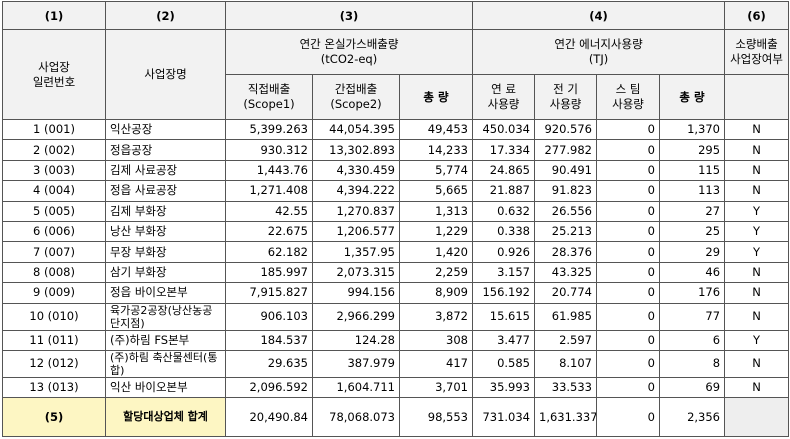 The width and height of the screenshot is (790, 439). Describe the element at coordinates (269, 231) in the screenshot. I see `cell-direct: 22.675` at that location.